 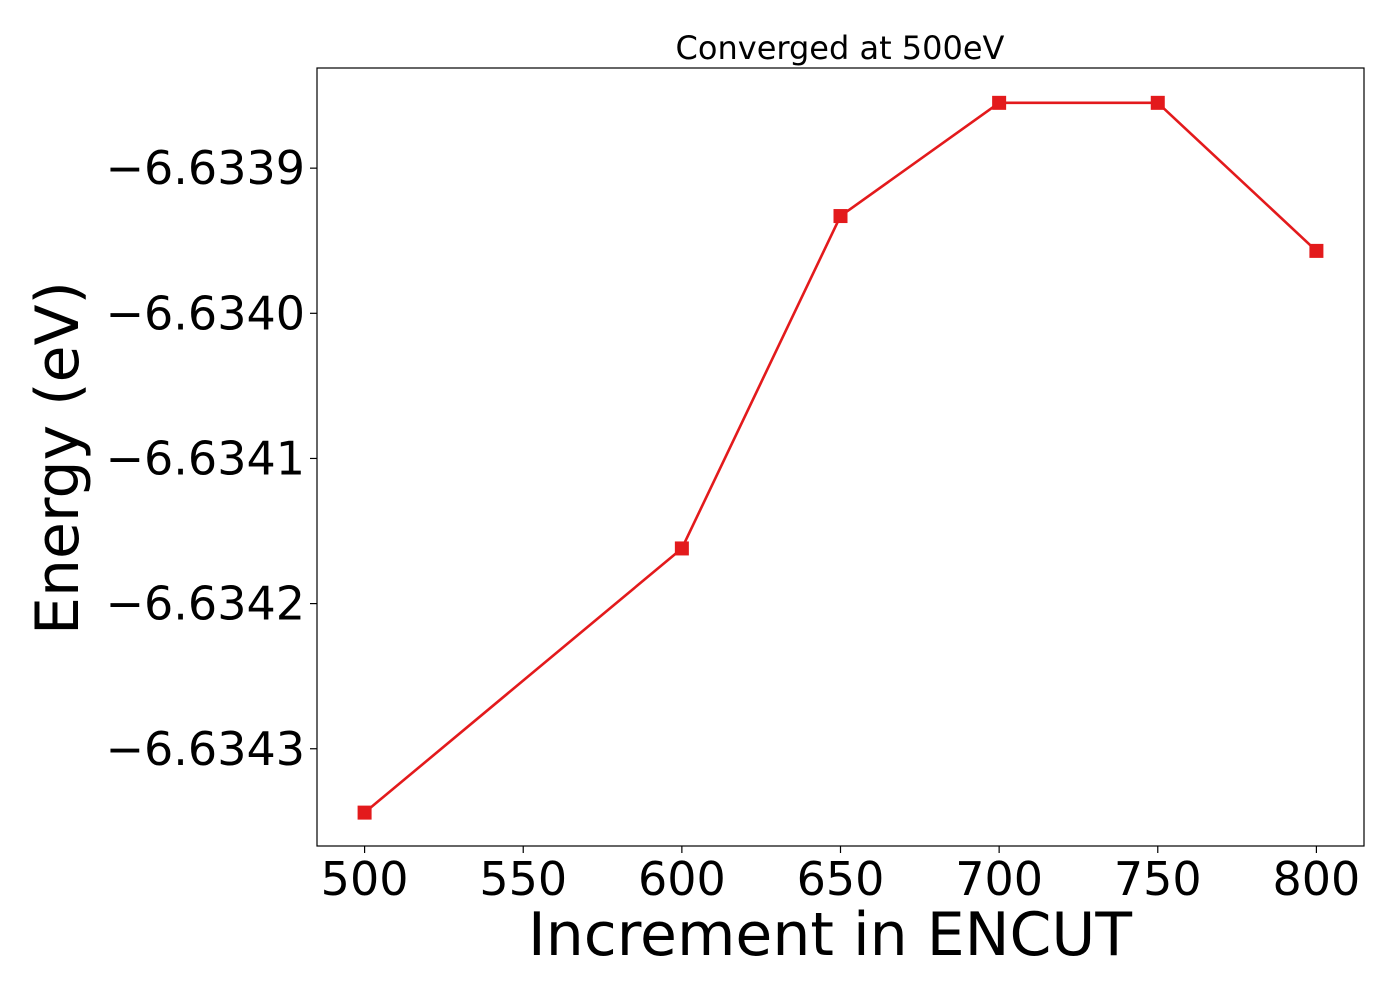 I want to click on x-tick-label: 600, so click(x=682, y=879).